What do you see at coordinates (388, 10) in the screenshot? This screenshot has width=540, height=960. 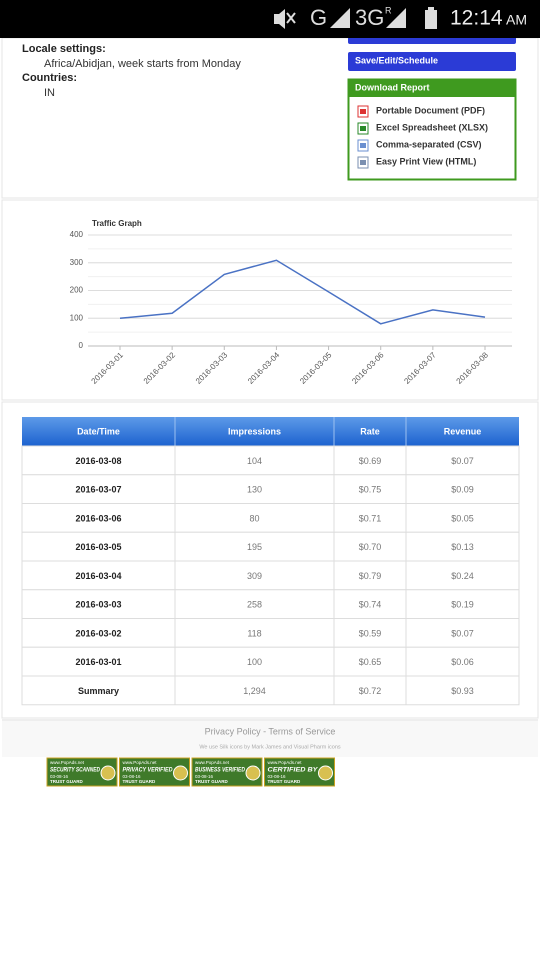 I see `roaming: R` at bounding box center [388, 10].